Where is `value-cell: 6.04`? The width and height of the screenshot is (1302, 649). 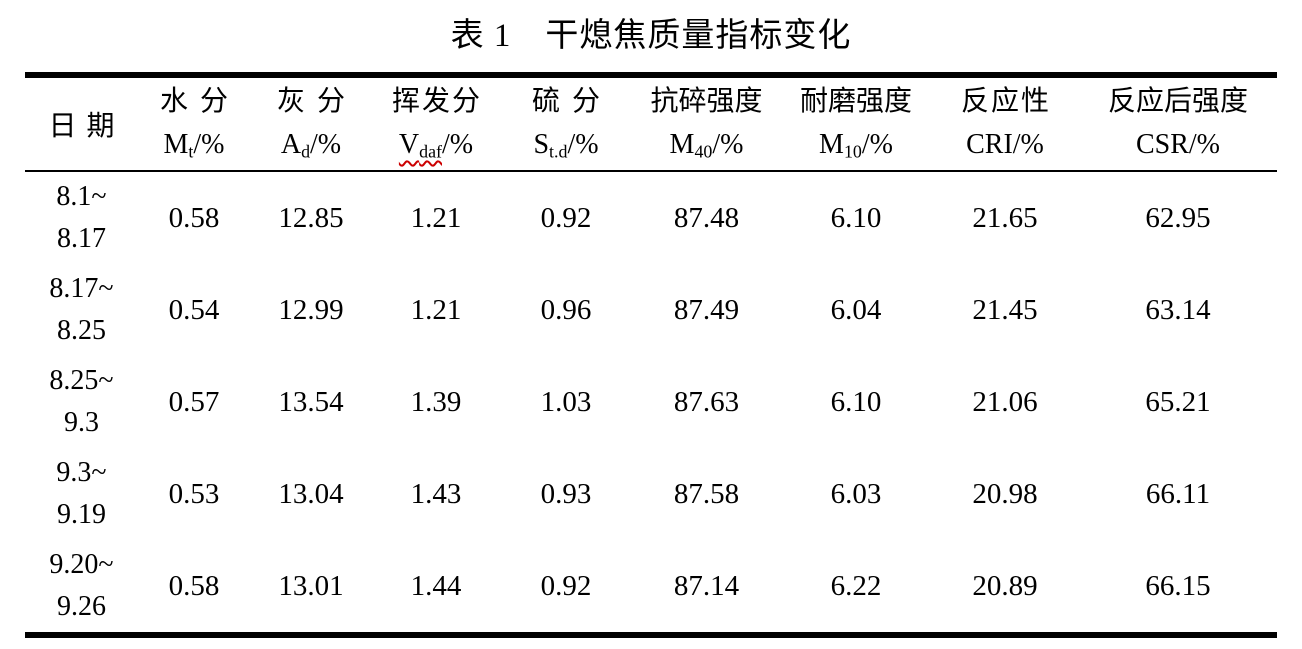 value-cell: 6.04 is located at coordinates (856, 309).